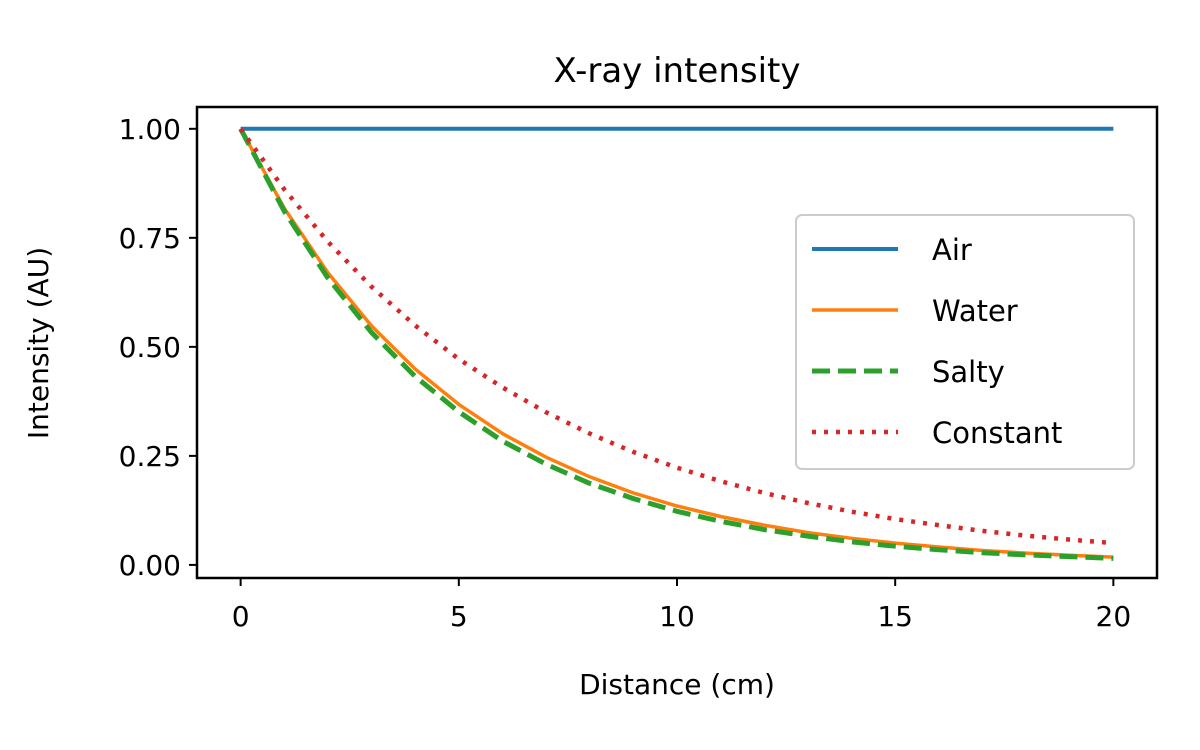 The width and height of the screenshot is (1200, 750). I want to click on legend-label-salty: Salty, so click(968, 372).